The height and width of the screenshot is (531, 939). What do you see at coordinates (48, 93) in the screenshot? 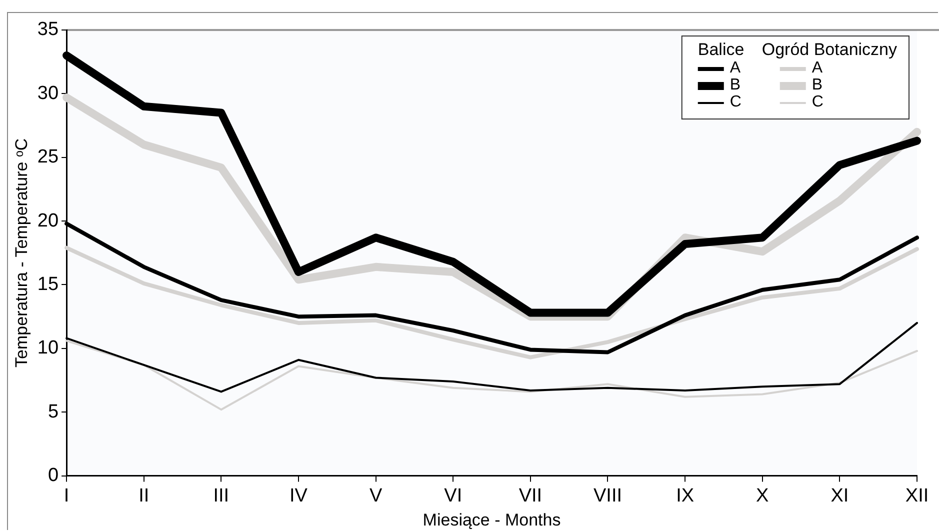
I see `y-tick-label: 30` at bounding box center [48, 93].